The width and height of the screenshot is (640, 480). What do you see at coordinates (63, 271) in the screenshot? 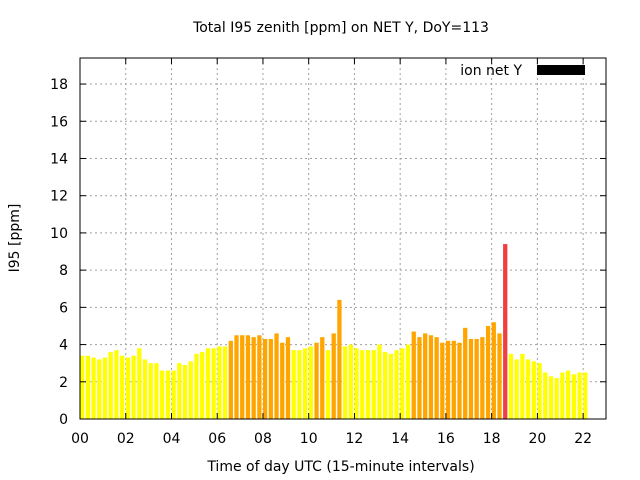
I see `y-tick-label: 8` at bounding box center [63, 271].